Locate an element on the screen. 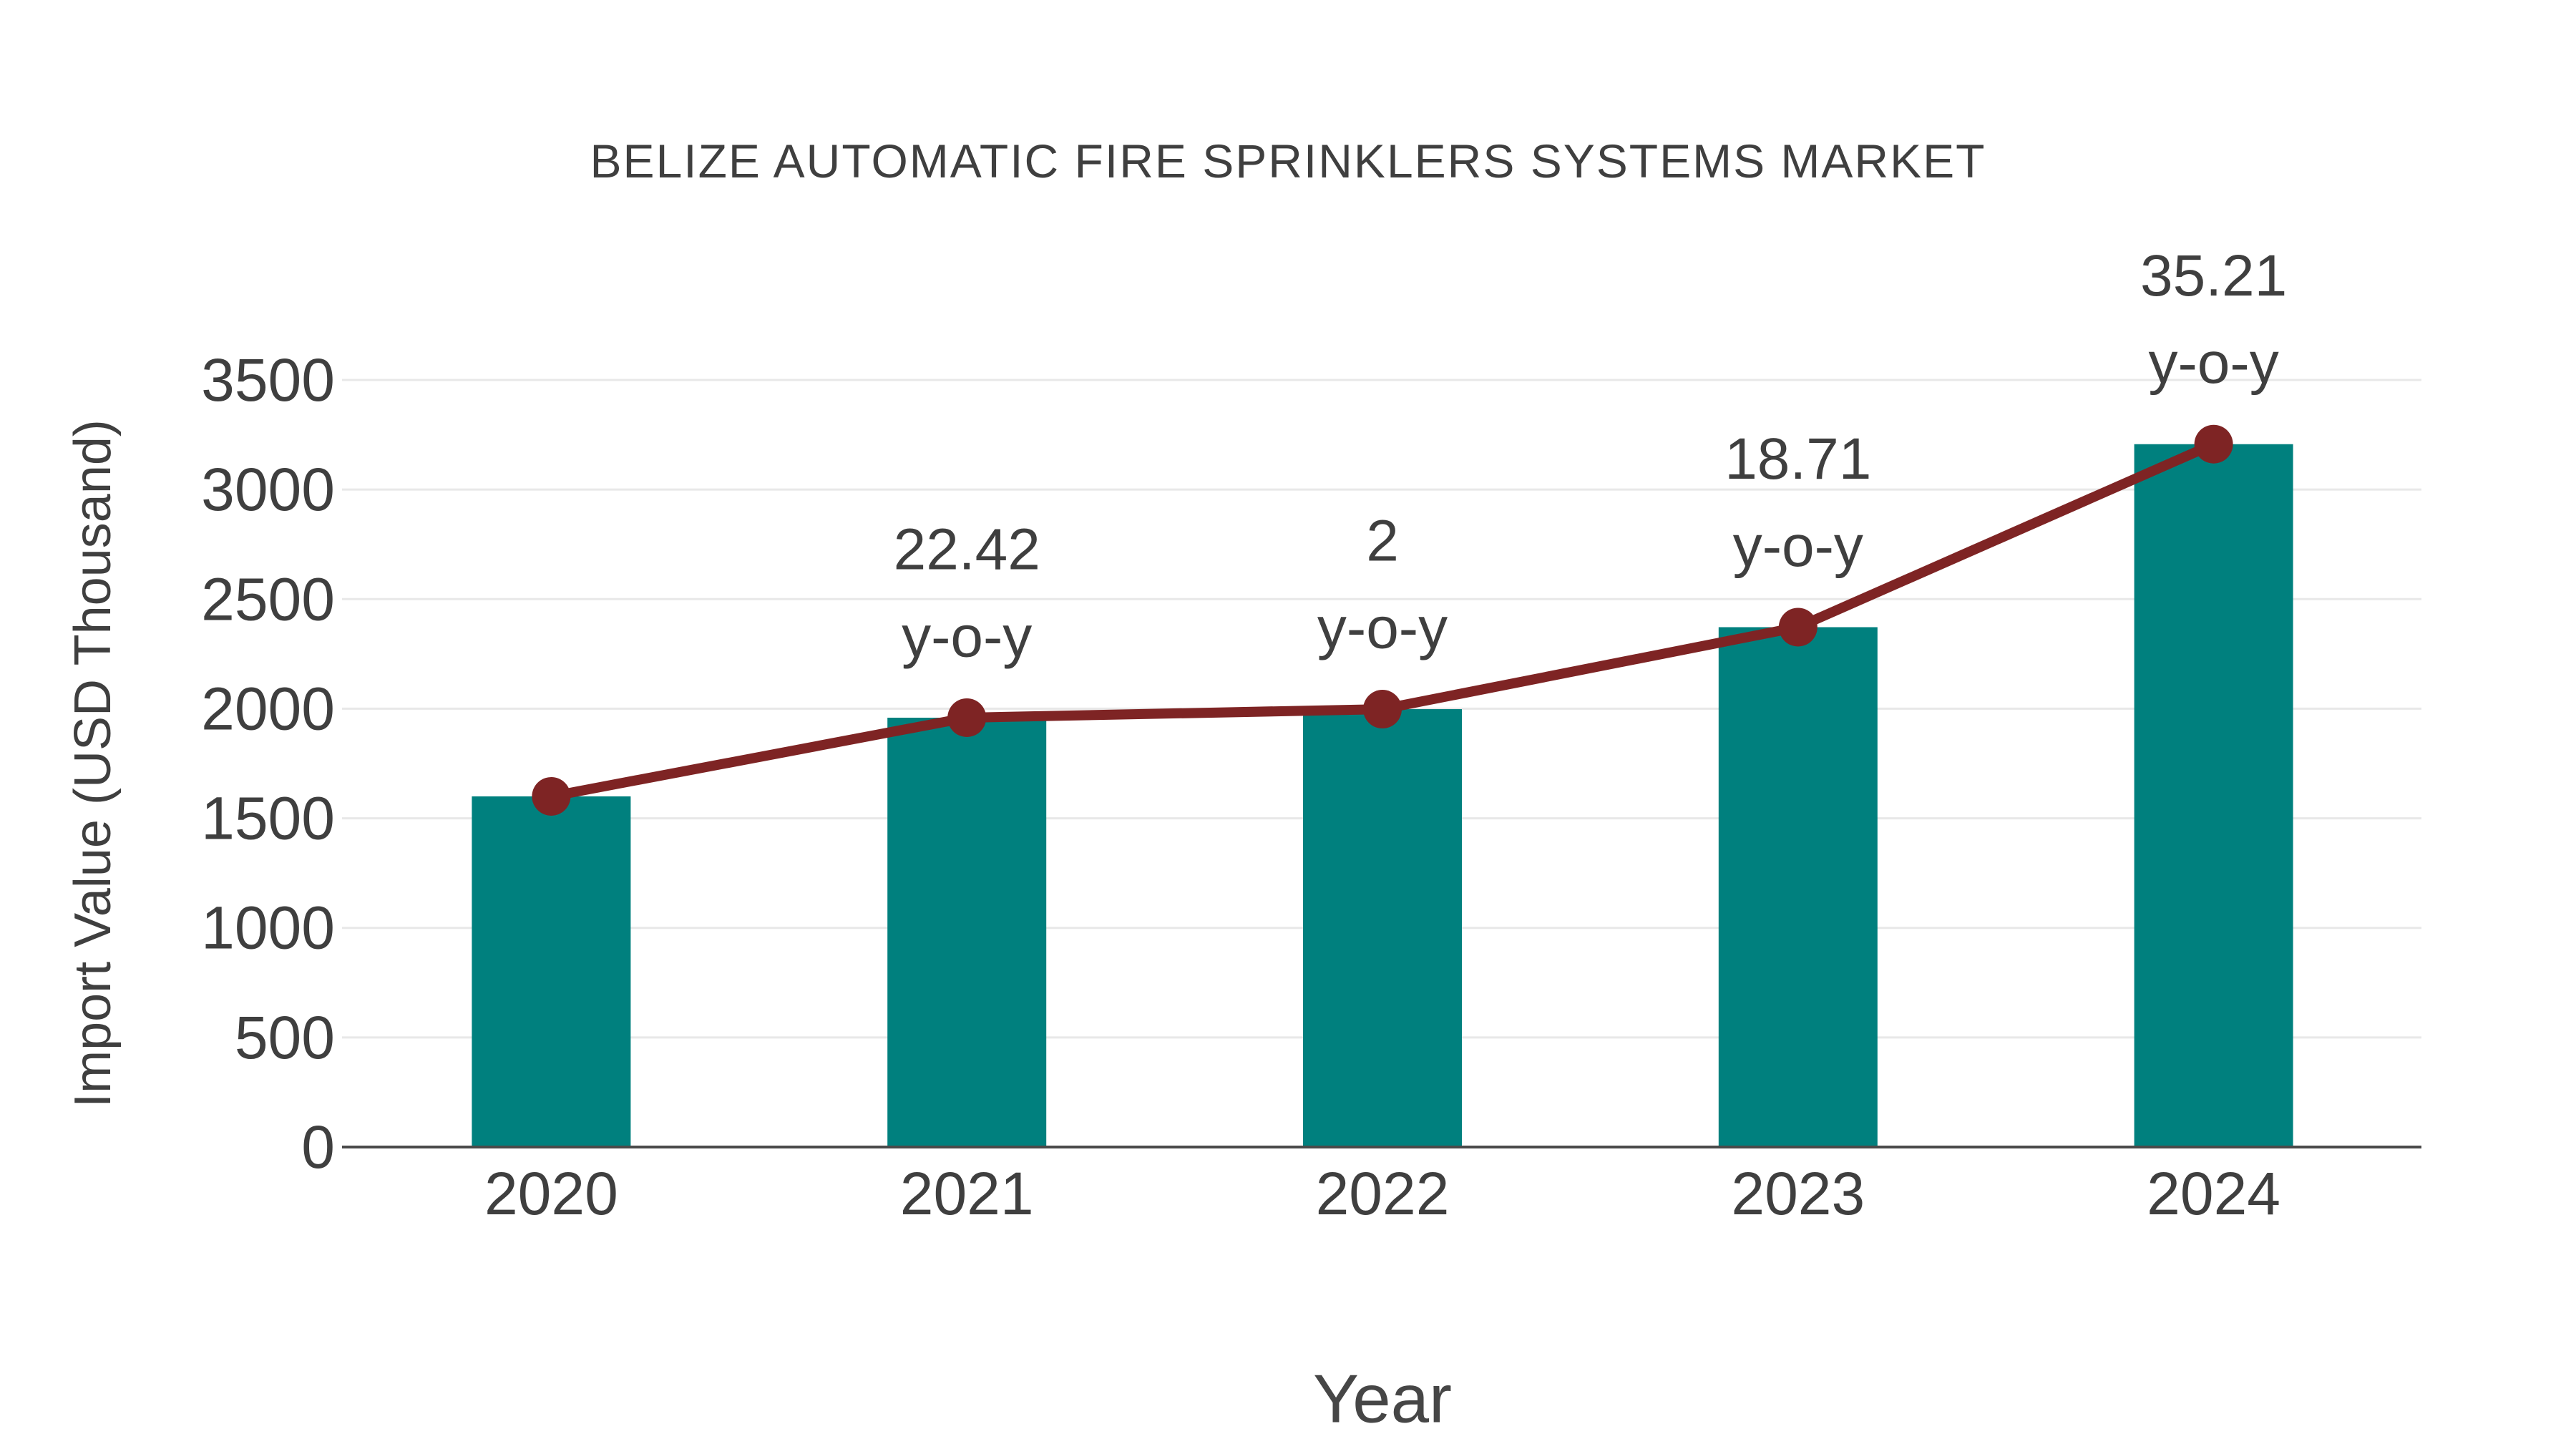 Image resolution: width=2576 pixels, height=1449 pixels. data-point-2021 is located at coordinates (967, 717).